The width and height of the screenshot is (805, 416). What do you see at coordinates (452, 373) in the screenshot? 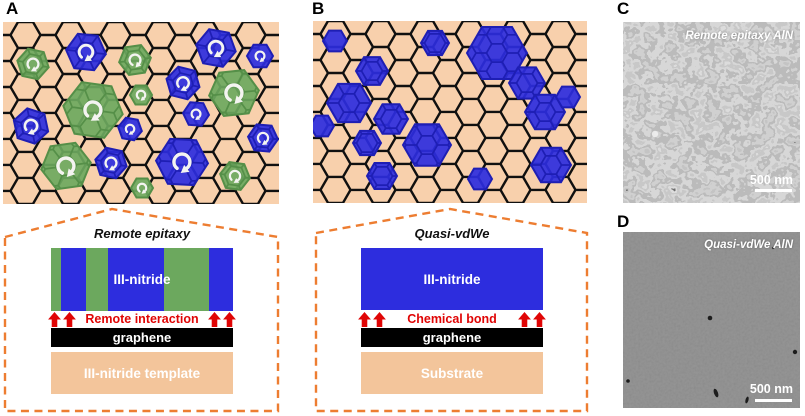
I see `substrate-bar-b: Substrate` at bounding box center [452, 373].